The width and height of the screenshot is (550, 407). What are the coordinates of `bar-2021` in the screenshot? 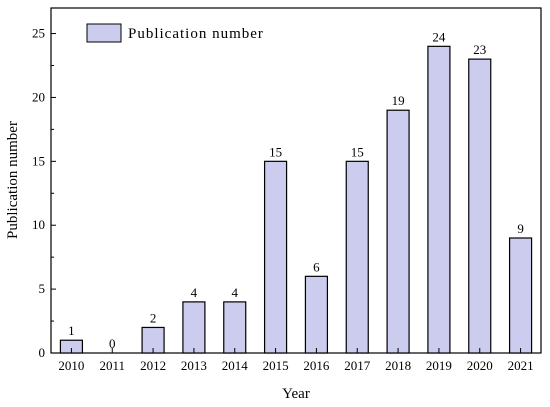 It's located at (520, 295).